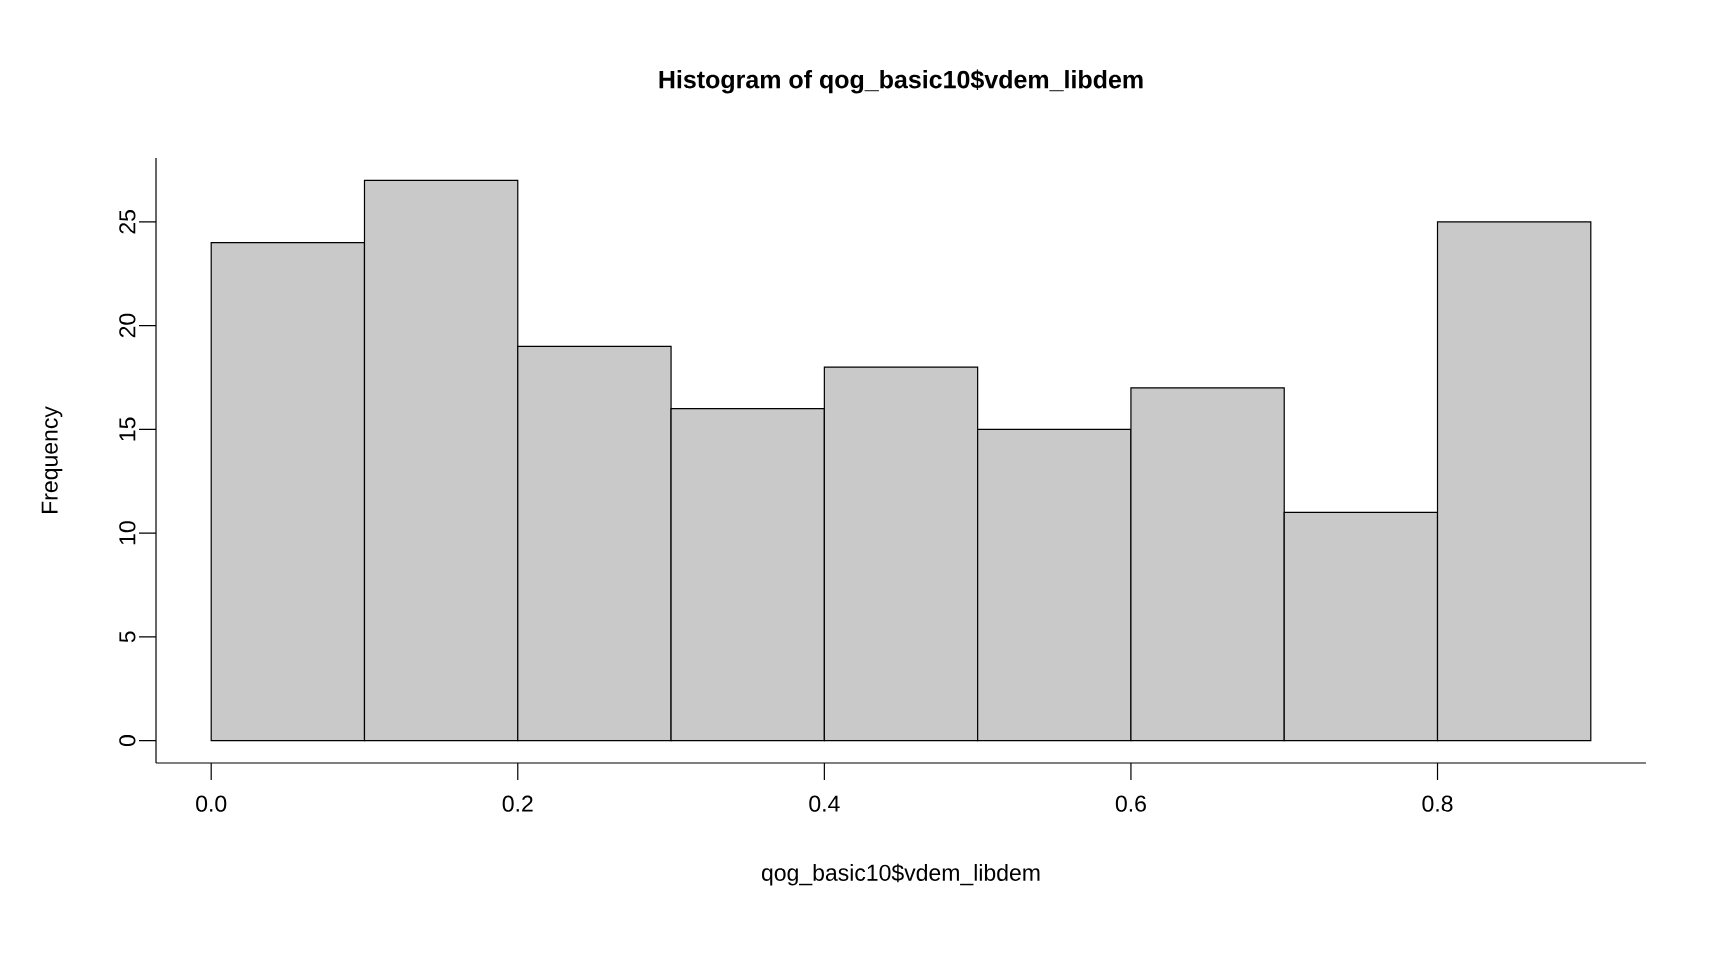  I want to click on x-tick-label: 0.8, so click(1437, 803).